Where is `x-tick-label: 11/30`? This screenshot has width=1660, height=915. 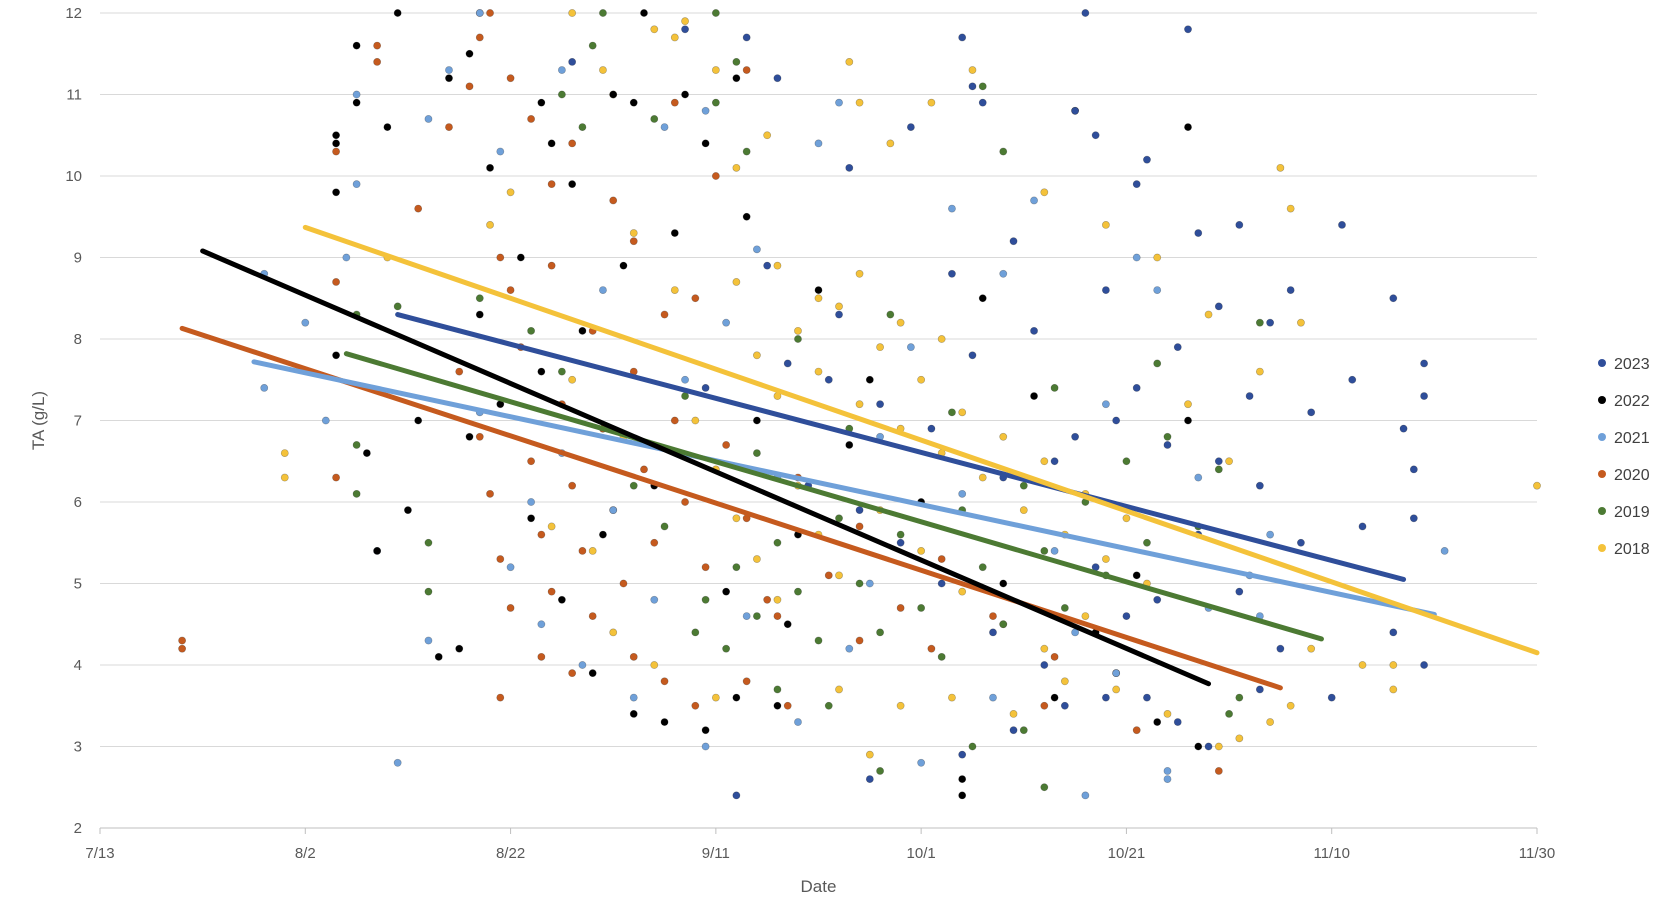 x-tick-label: 11/30 is located at coordinates (1537, 853).